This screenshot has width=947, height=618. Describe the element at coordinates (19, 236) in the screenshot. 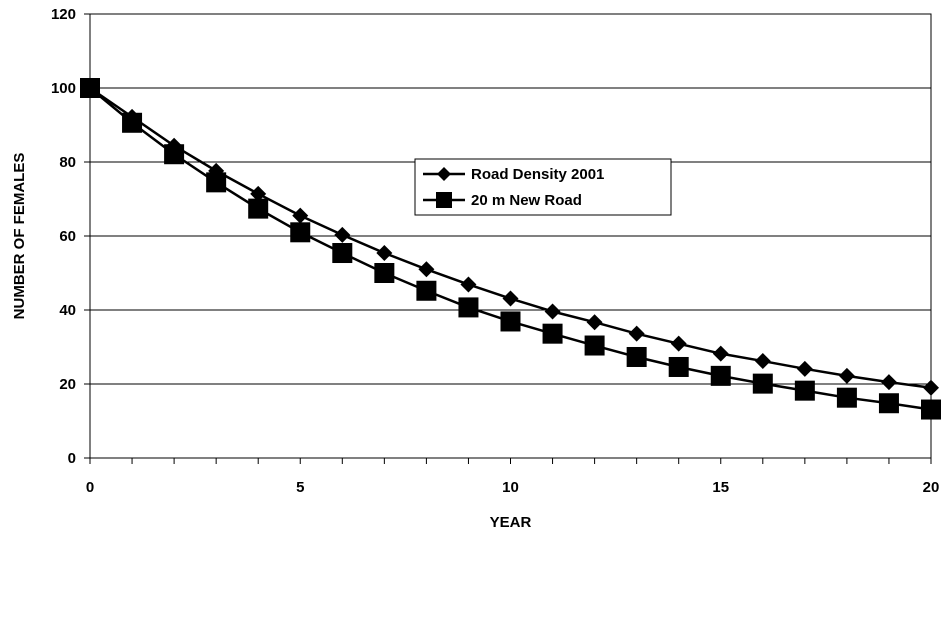

I see `y-axis-title: NUMBER OF FEMALES` at that location.